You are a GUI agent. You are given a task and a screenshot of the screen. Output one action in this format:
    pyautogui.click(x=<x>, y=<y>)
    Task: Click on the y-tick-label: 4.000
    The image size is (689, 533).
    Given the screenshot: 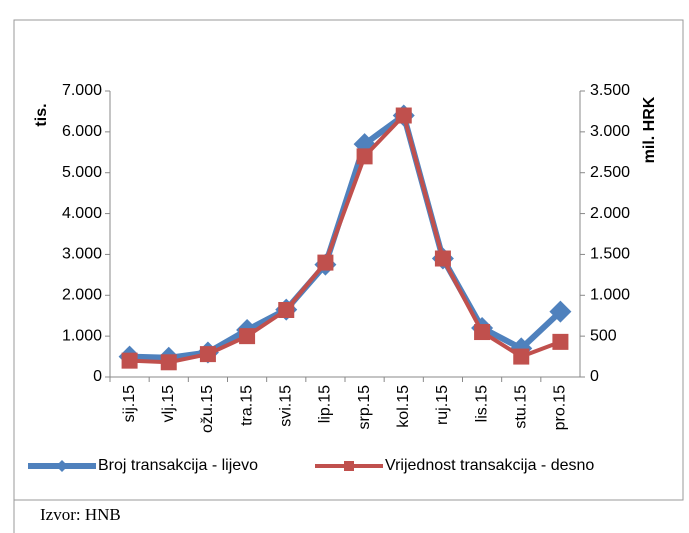 What is the action you would take?
    pyautogui.click(x=82, y=213)
    